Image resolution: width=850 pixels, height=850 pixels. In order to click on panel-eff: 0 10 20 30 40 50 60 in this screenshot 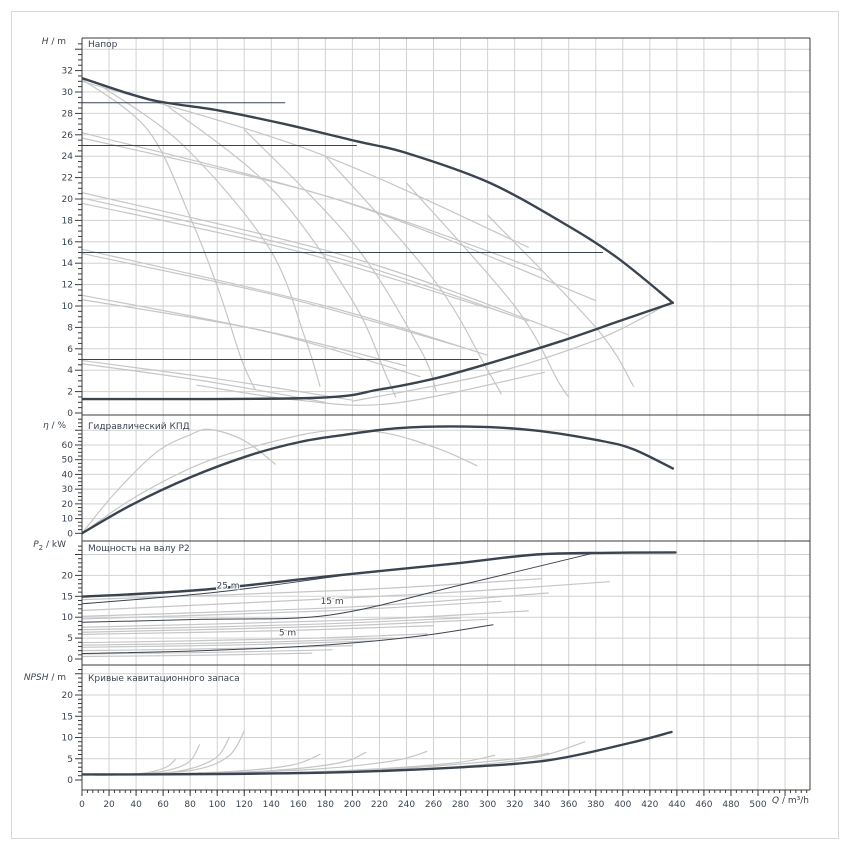, I will do `click(436, 478)`.